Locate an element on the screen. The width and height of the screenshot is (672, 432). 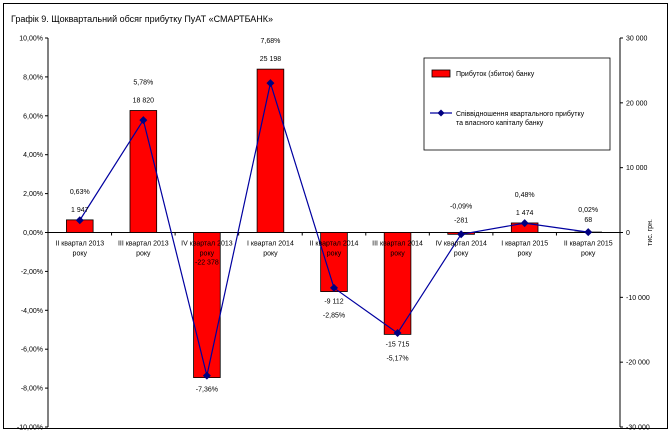
left-tick-label: 0,00% is located at coordinates (33, 233).